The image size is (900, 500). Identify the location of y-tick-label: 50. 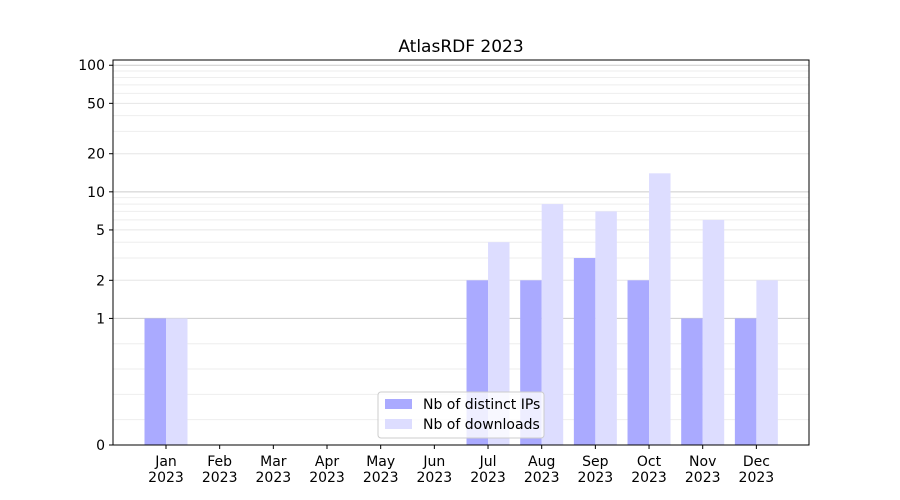
(96, 104).